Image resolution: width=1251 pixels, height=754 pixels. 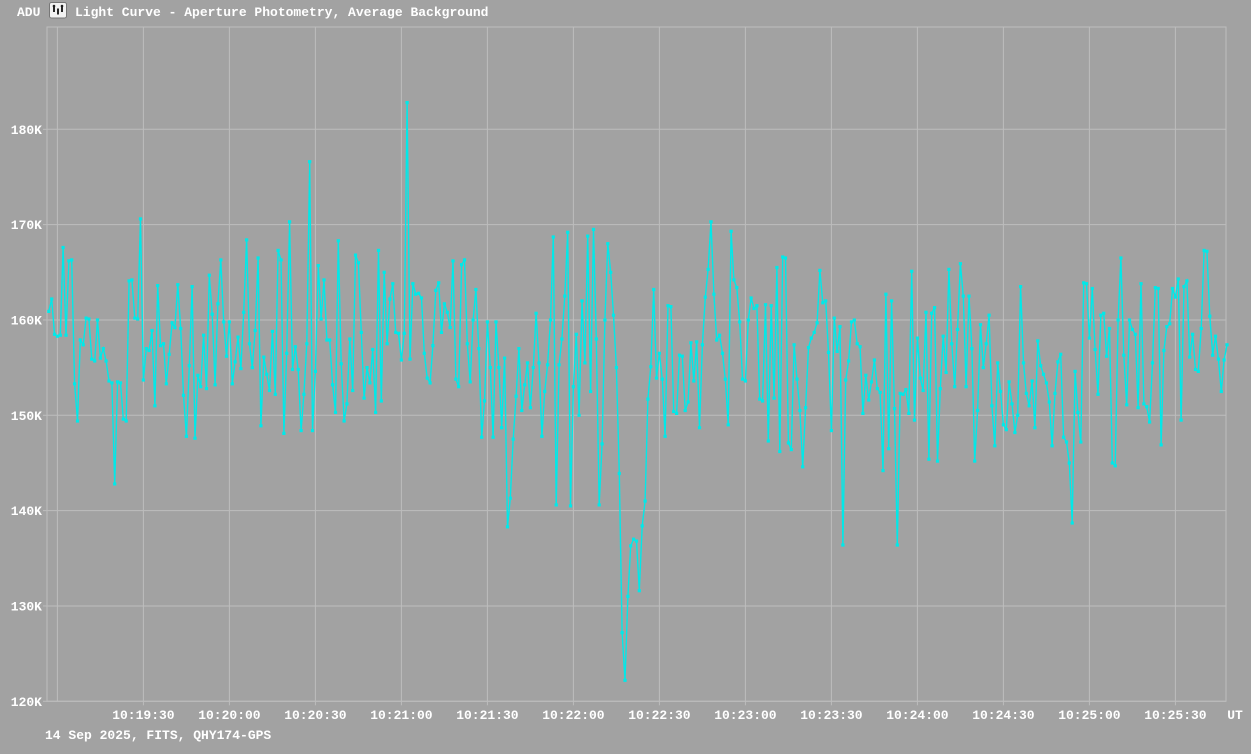 What do you see at coordinates (143, 715) in the screenshot?
I see `x-tick-label: 10:19:30` at bounding box center [143, 715].